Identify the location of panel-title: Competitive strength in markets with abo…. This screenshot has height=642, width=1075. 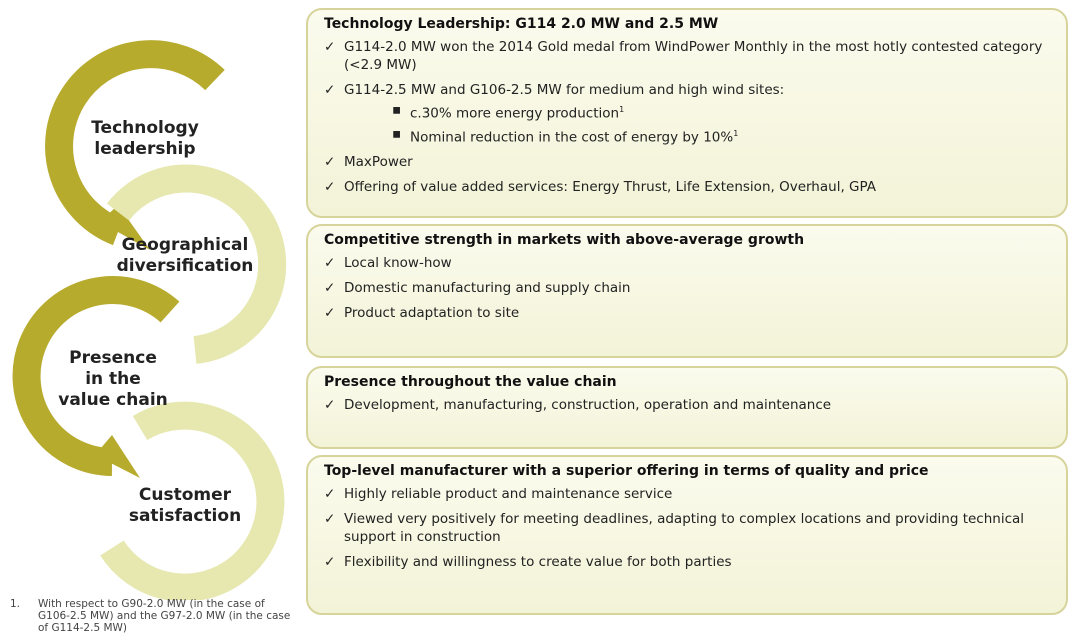
(564, 240).